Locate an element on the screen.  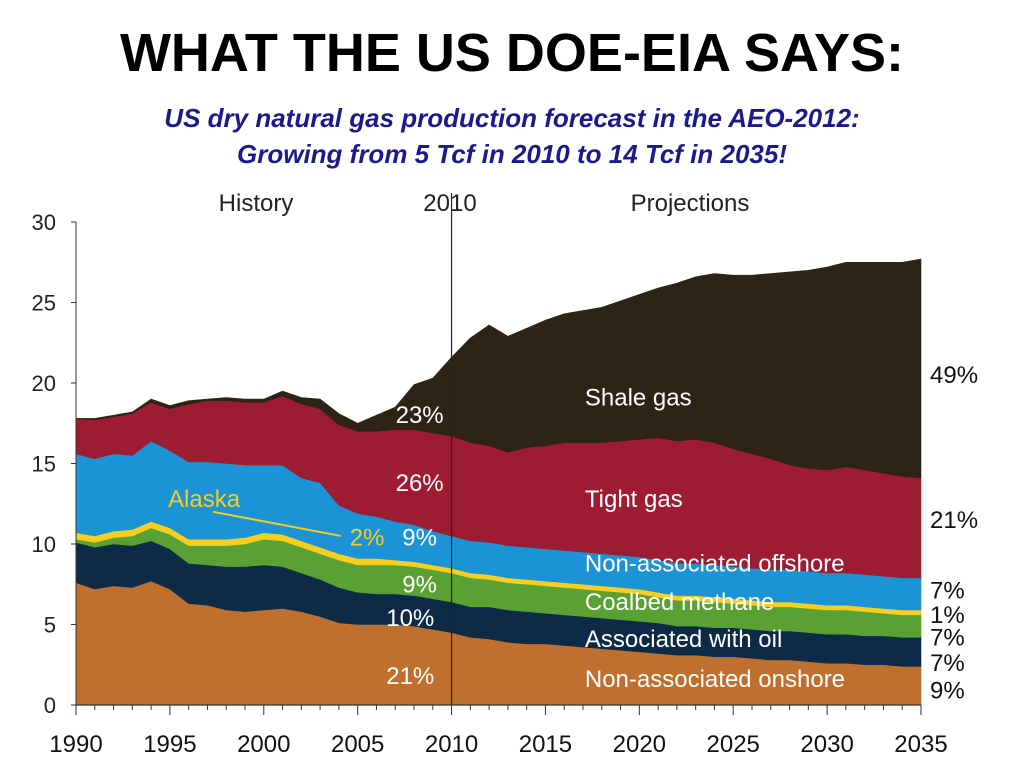
region-label-shale-gas: Shale gas is located at coordinates (638, 397).